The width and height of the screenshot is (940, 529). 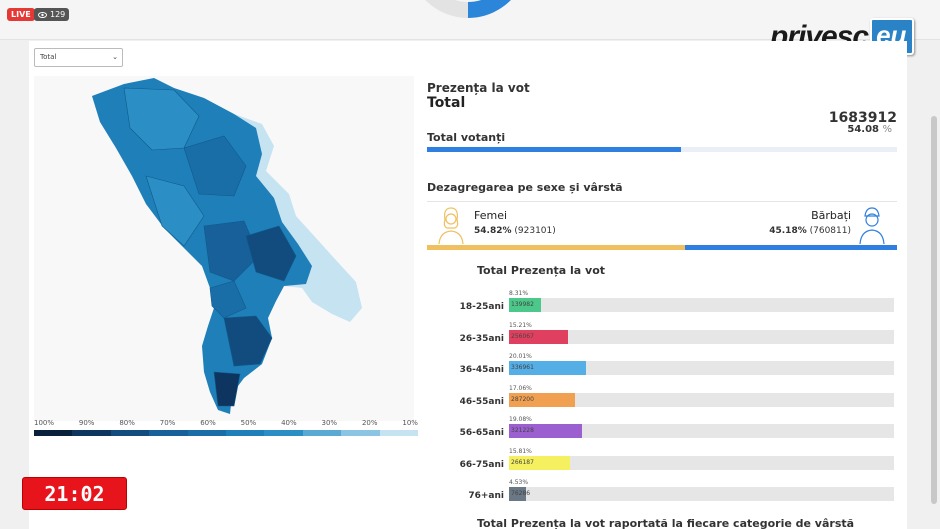 I want to click on scale-label: 90%, so click(x=86, y=423).